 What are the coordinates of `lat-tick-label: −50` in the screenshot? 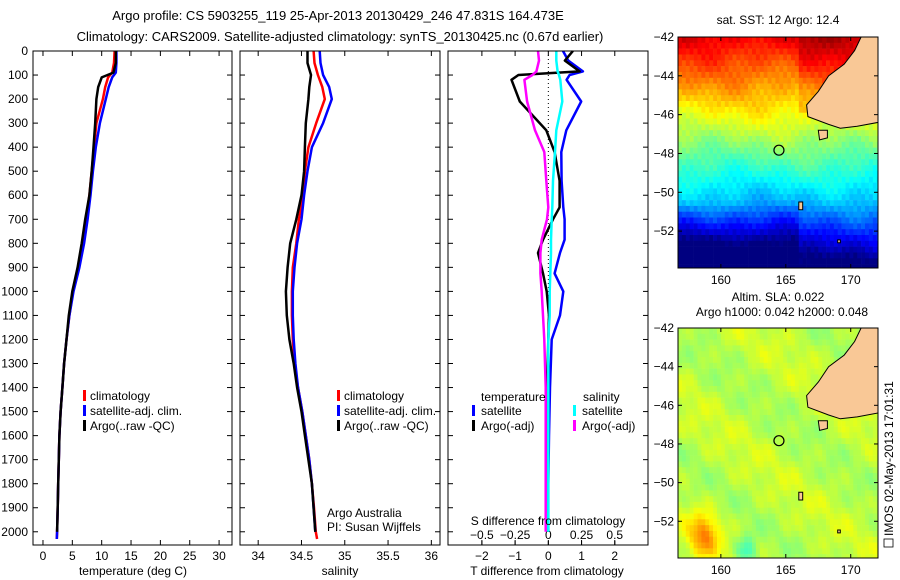 It's located at (664, 192).